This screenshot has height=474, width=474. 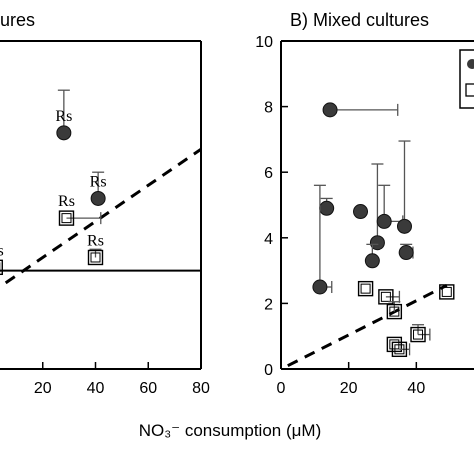 I want to click on x-tick-label: 0, so click(x=281, y=388).